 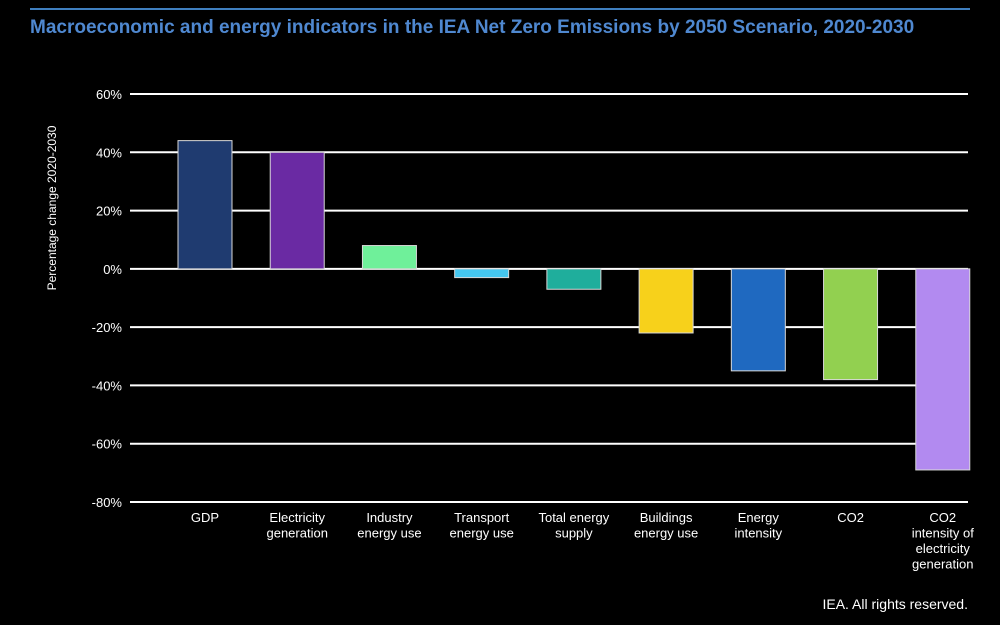 I want to click on x-category-label: CO2, so click(x=850, y=517).